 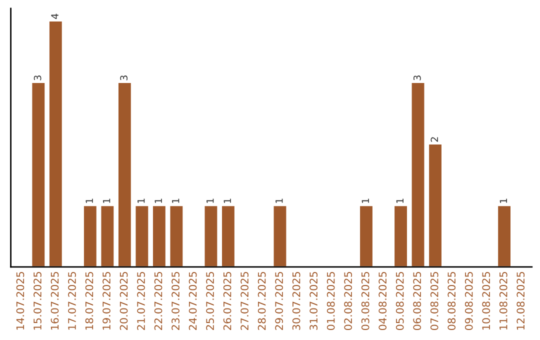 What do you see at coordinates (124, 301) in the screenshot?
I see `x-tick-label: 20.07.2025` at bounding box center [124, 301].